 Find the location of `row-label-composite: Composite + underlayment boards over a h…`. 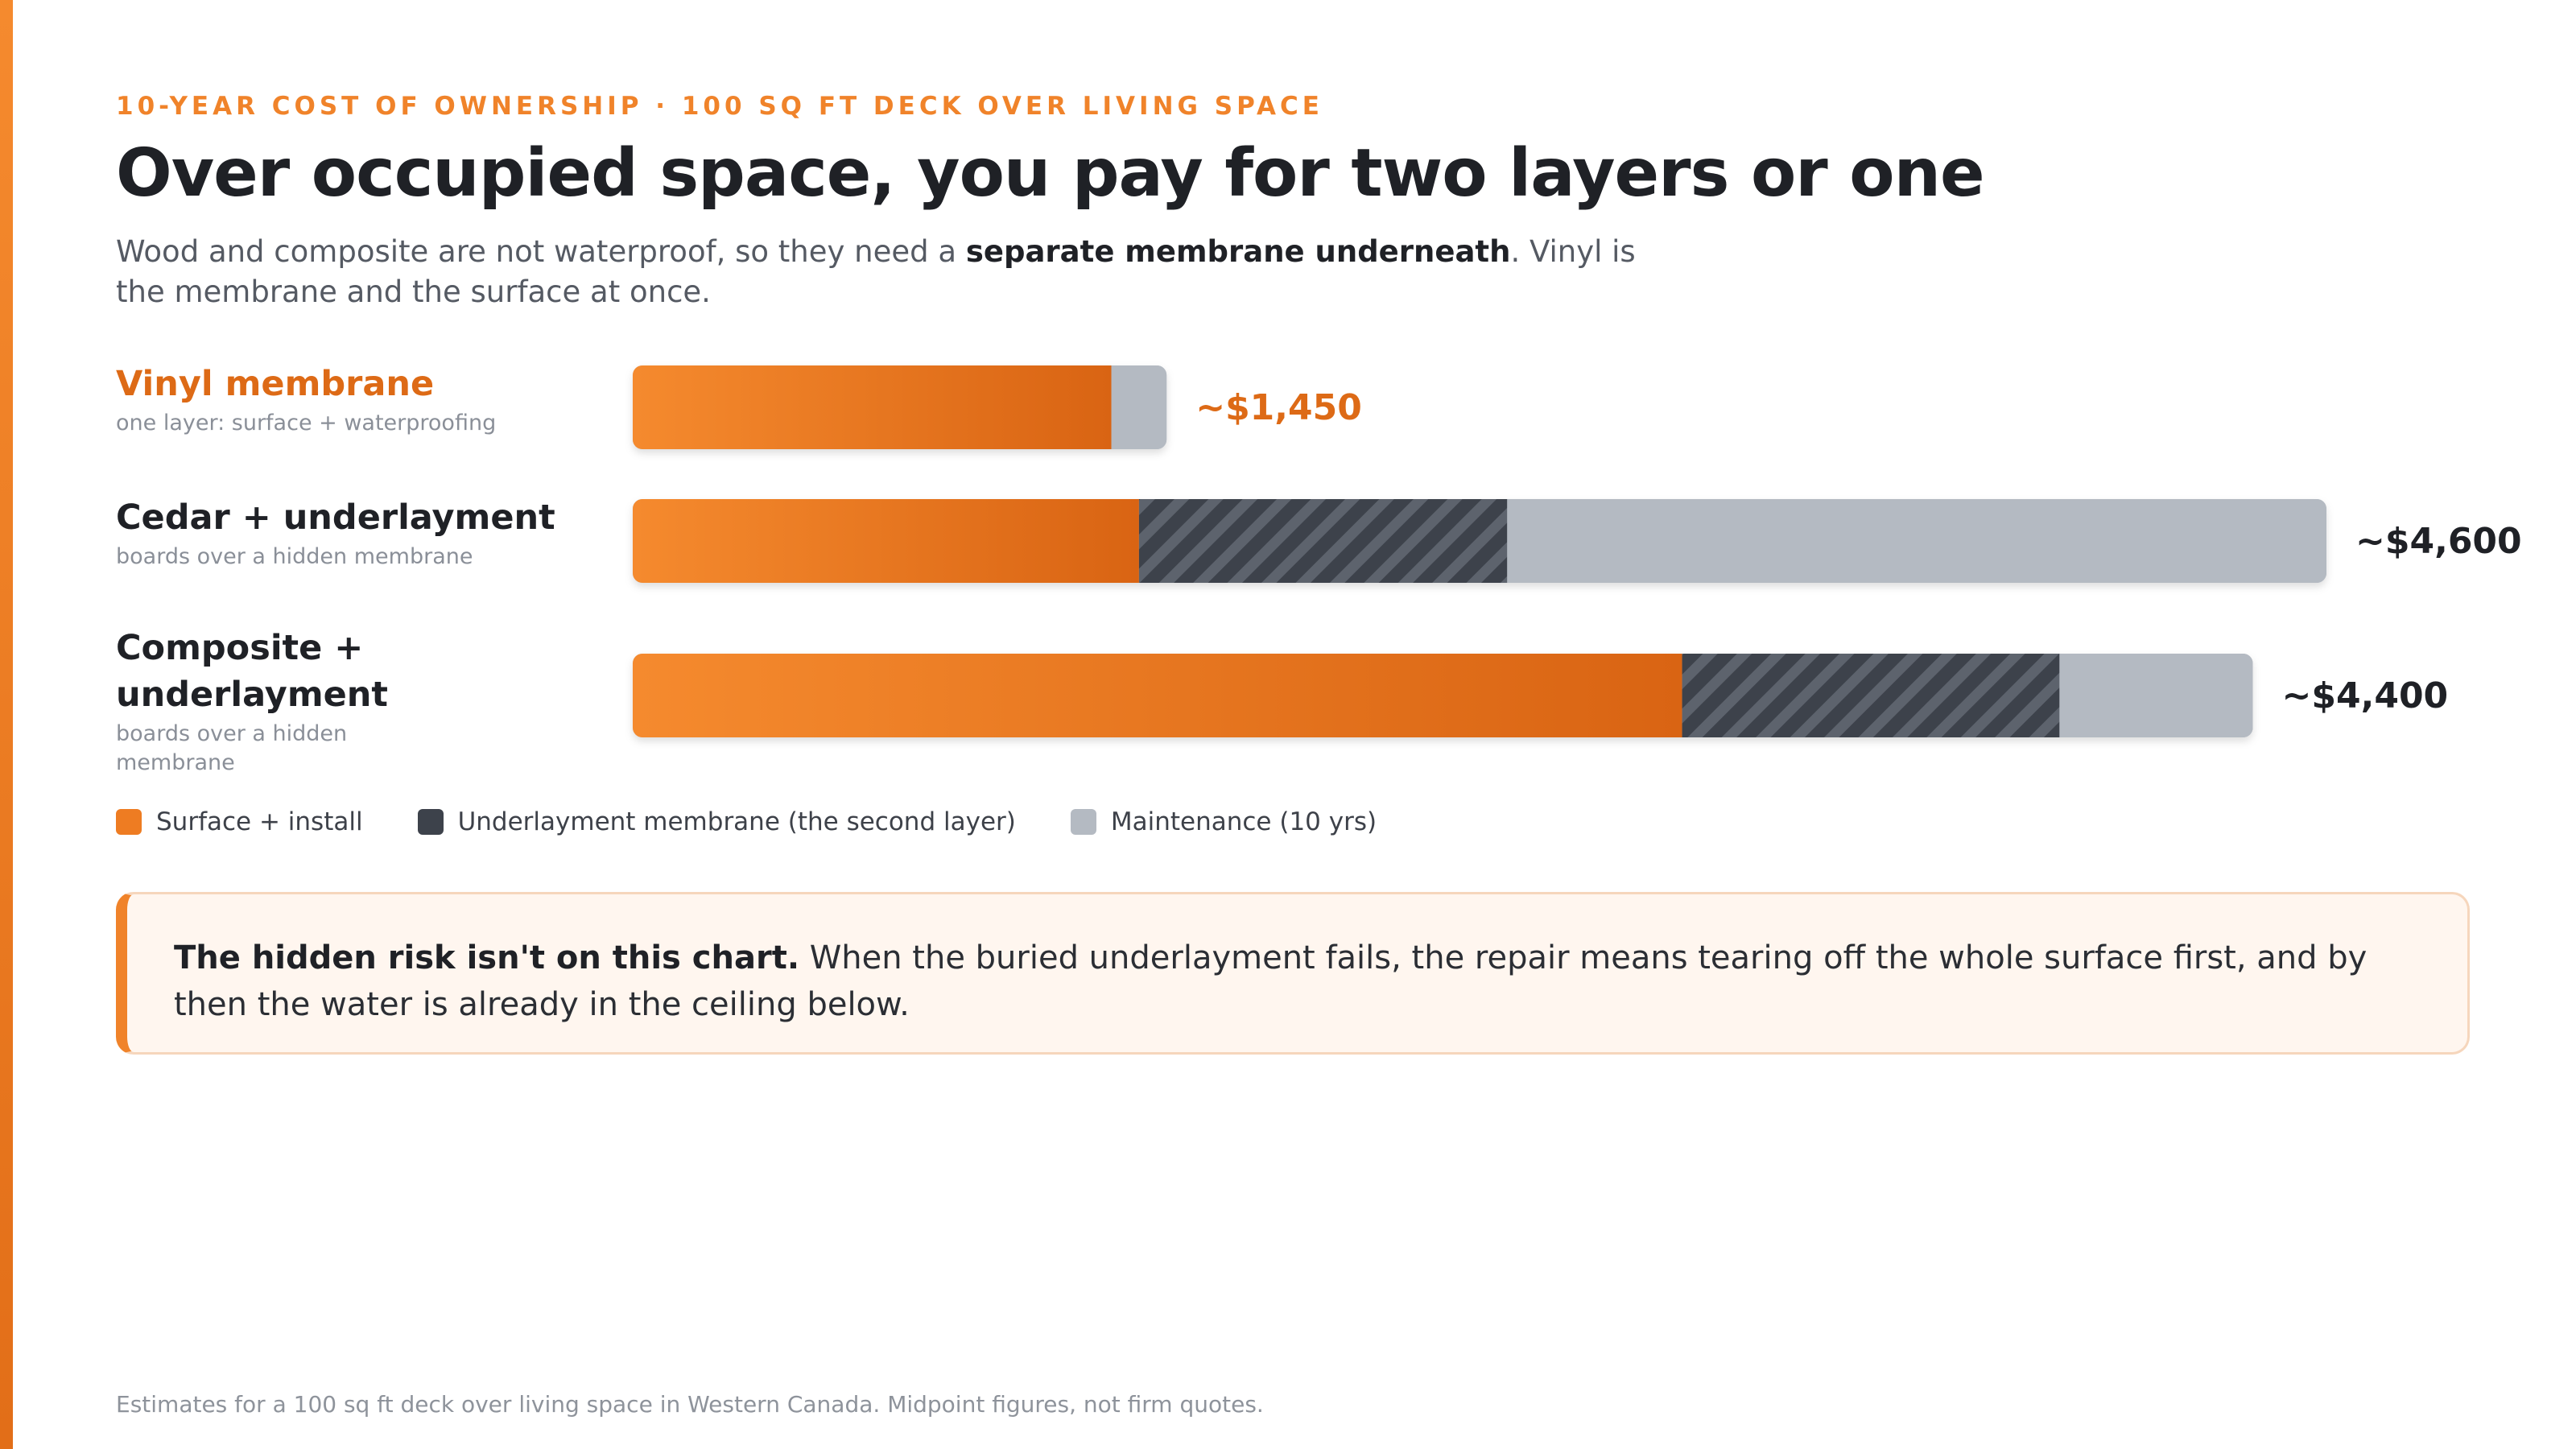

row-label-composite: Composite + underlayment boards over a h… is located at coordinates (293, 701).